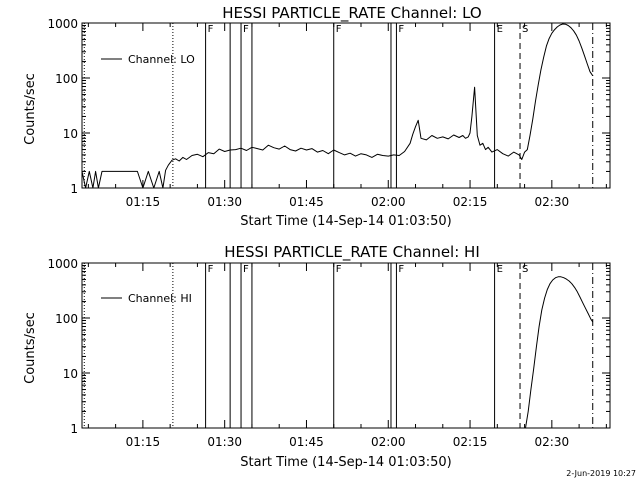 The height and width of the screenshot is (480, 640). What do you see at coordinates (161, 59) in the screenshot?
I see `legend-label: Channel: LO` at bounding box center [161, 59].